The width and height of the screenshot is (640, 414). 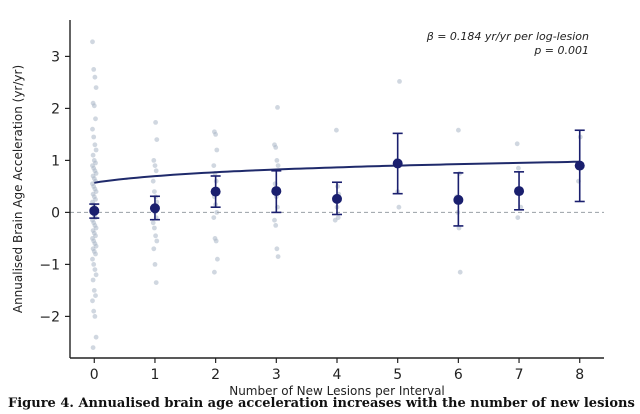 What do you see at coordinates (55, 57) in the screenshot?
I see `y-tick-label: 3` at bounding box center [55, 57].